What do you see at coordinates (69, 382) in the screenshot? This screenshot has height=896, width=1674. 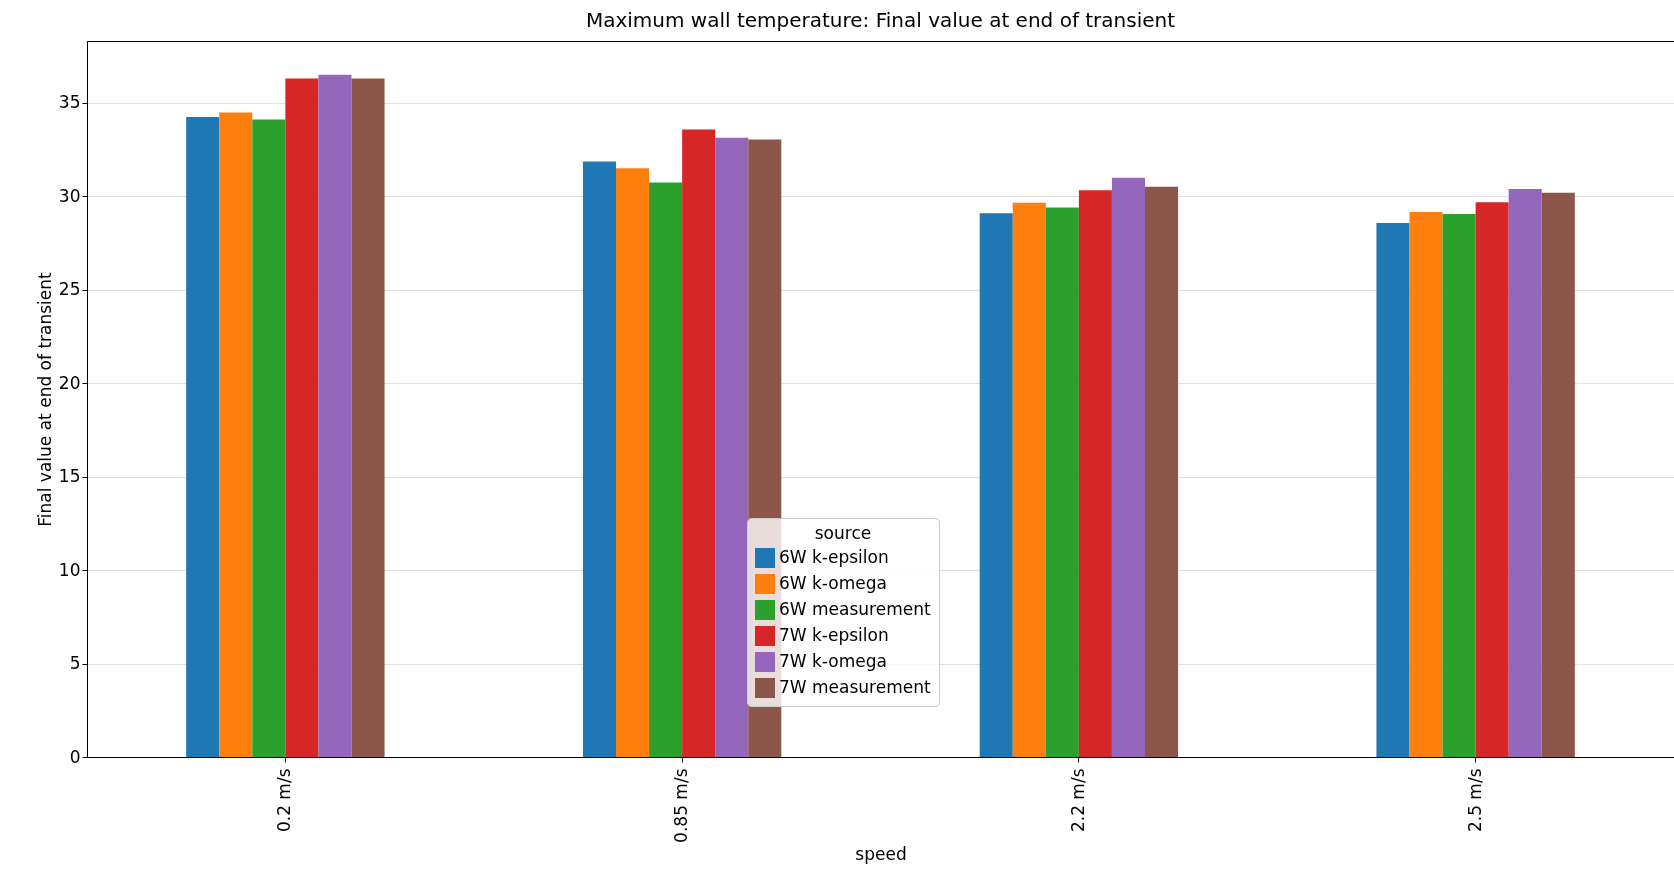 I see `y-tick-label: 20` at bounding box center [69, 382].